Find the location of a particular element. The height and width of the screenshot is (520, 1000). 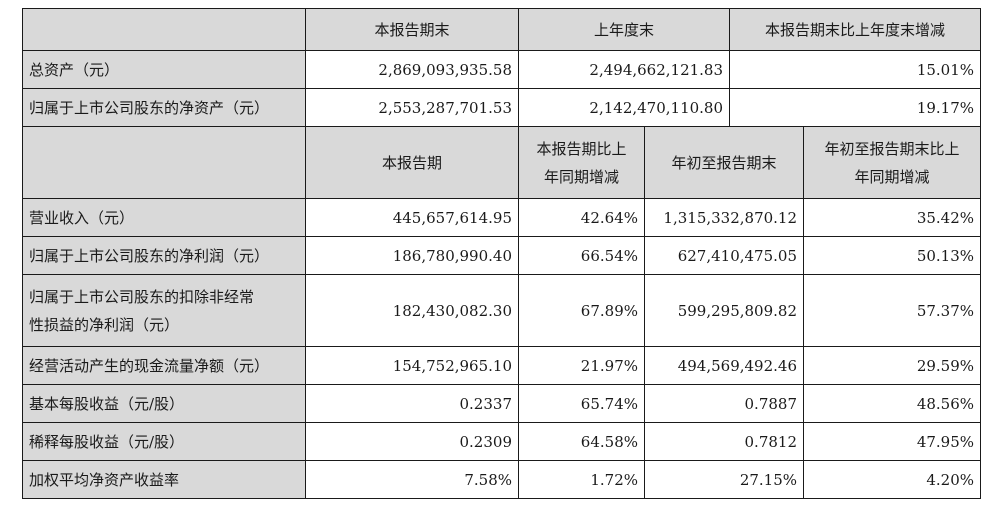

row-label: 归属于上市公司股东的扣除非经常 性损益的净利润（元） is located at coordinates (164, 310).